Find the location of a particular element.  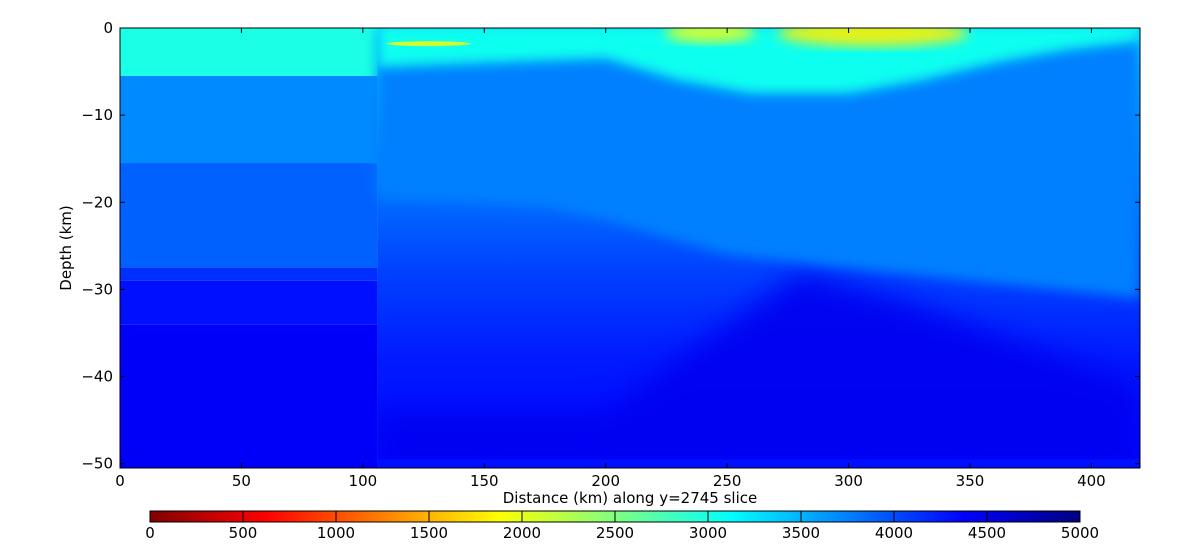

colorbar-tick-label: 2000 is located at coordinates (522, 533).